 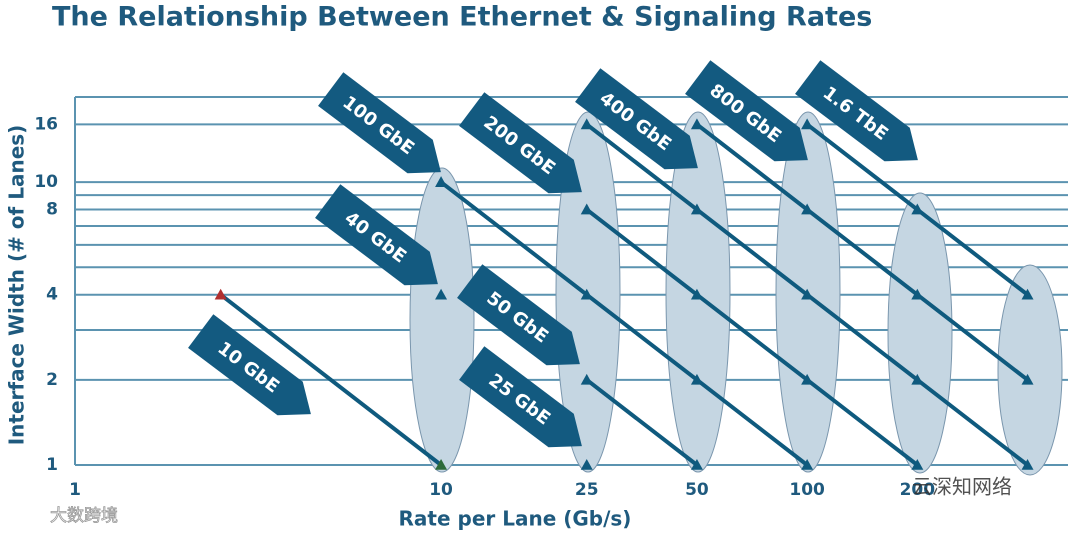 I want to click on y-tick-label: 8, so click(x=52, y=210).